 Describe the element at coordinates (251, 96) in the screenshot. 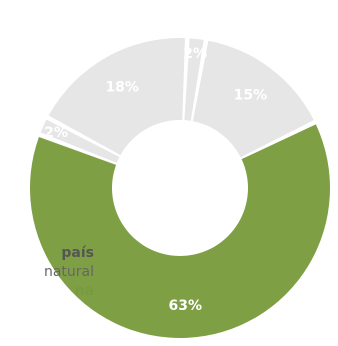

I see `slice-label-4: 15%` at that location.